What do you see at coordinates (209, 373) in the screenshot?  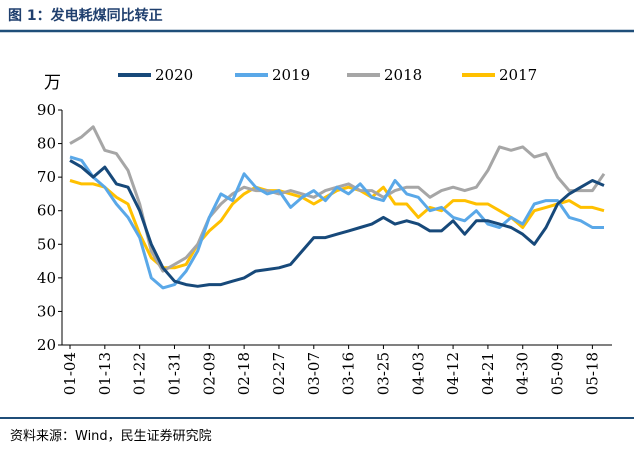 I see `x-tick-label: 02-09` at bounding box center [209, 373].